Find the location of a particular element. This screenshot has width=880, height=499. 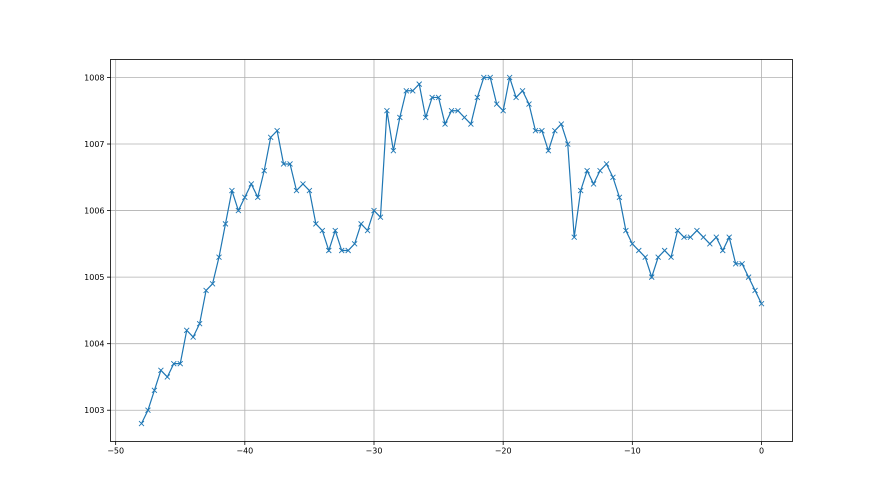

x-tick-label: −20 is located at coordinates (503, 451).